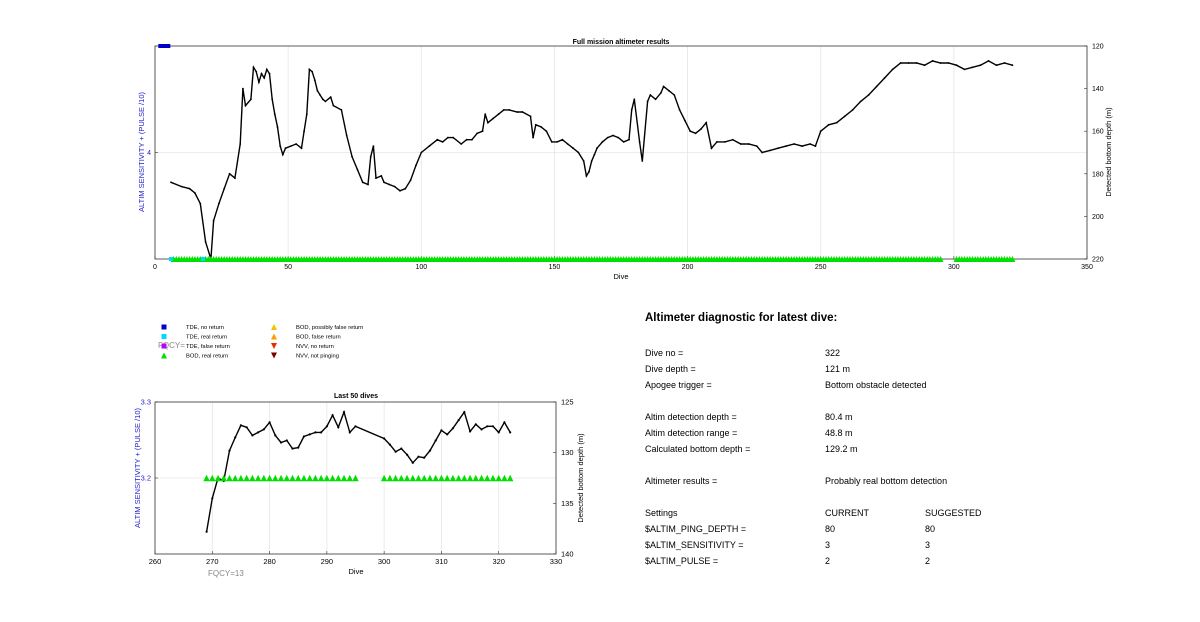 This screenshot has height=622, width=1200. I want to click on chart2-ytick-right-label: 125, so click(567, 402).